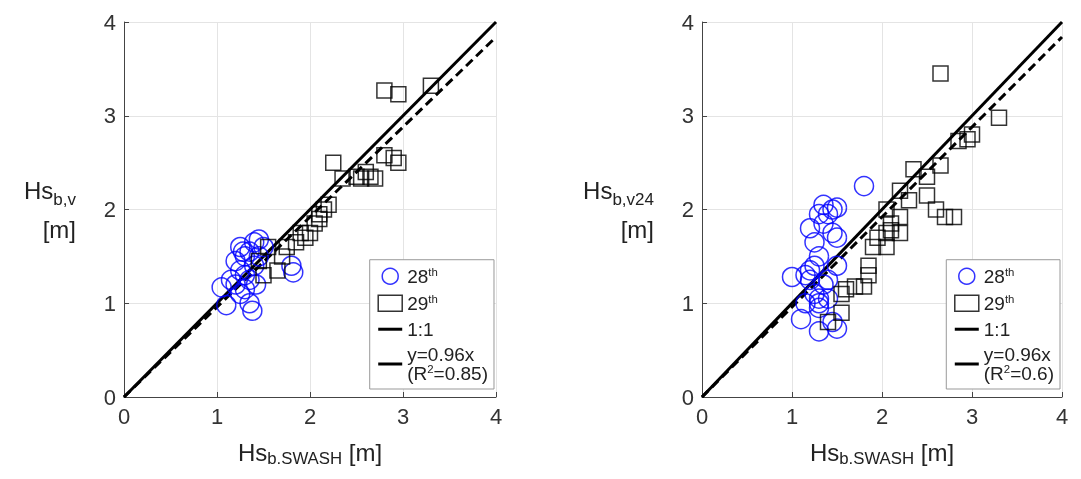 This screenshot has width=1081, height=479. Describe the element at coordinates (687, 116) in the screenshot. I see `y-tick-label: 3` at that location.